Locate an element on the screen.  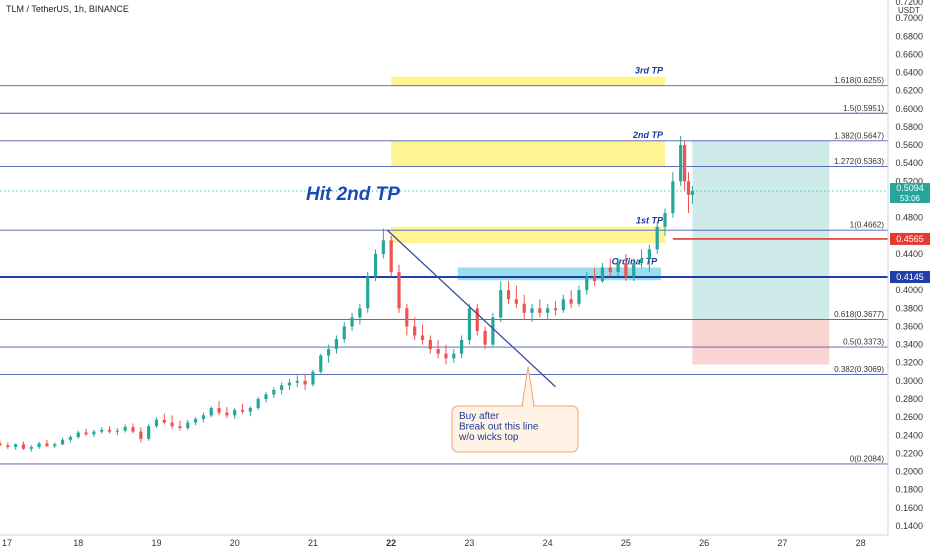
callout-pointer is located at coordinates (528, 386).